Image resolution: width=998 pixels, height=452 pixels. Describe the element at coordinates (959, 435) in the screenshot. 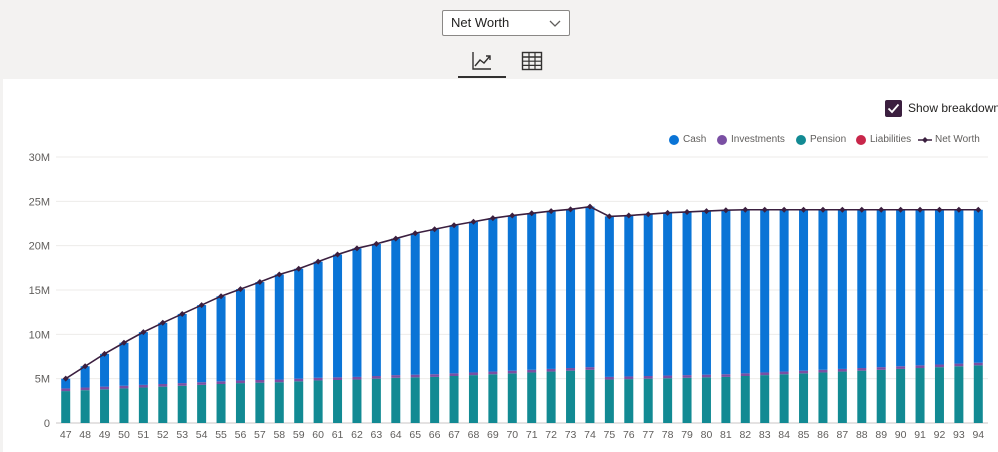

I see `x-tick-label: 93` at that location.